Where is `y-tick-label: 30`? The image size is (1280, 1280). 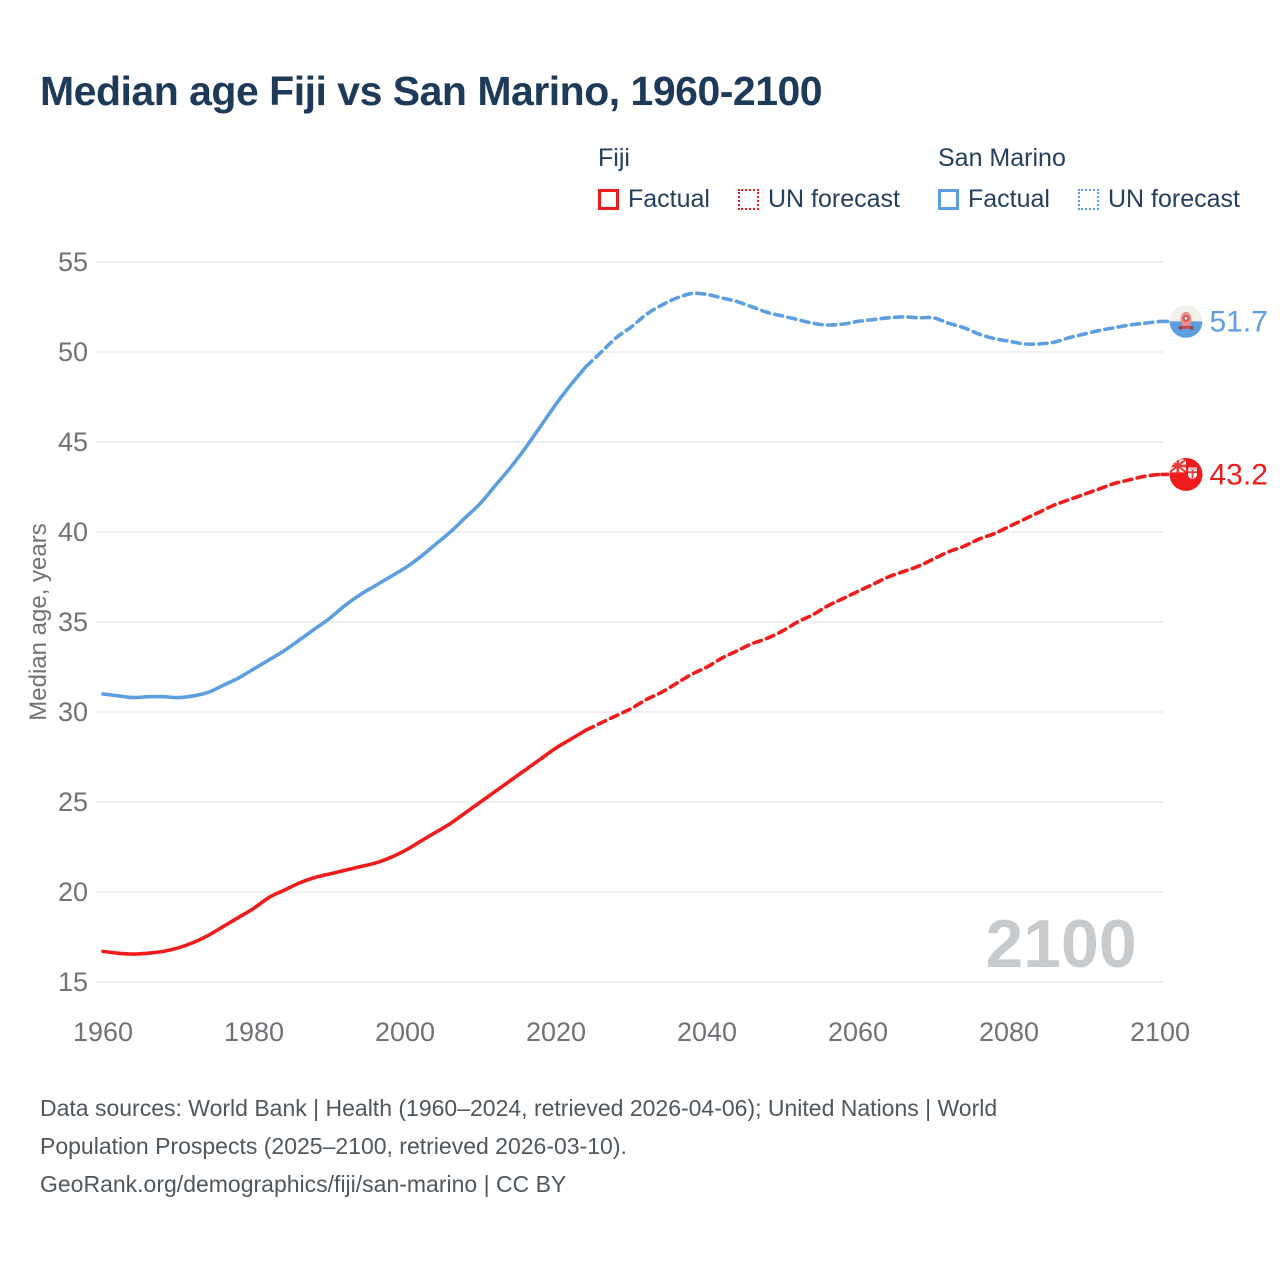
y-tick-label: 30 is located at coordinates (73, 712).